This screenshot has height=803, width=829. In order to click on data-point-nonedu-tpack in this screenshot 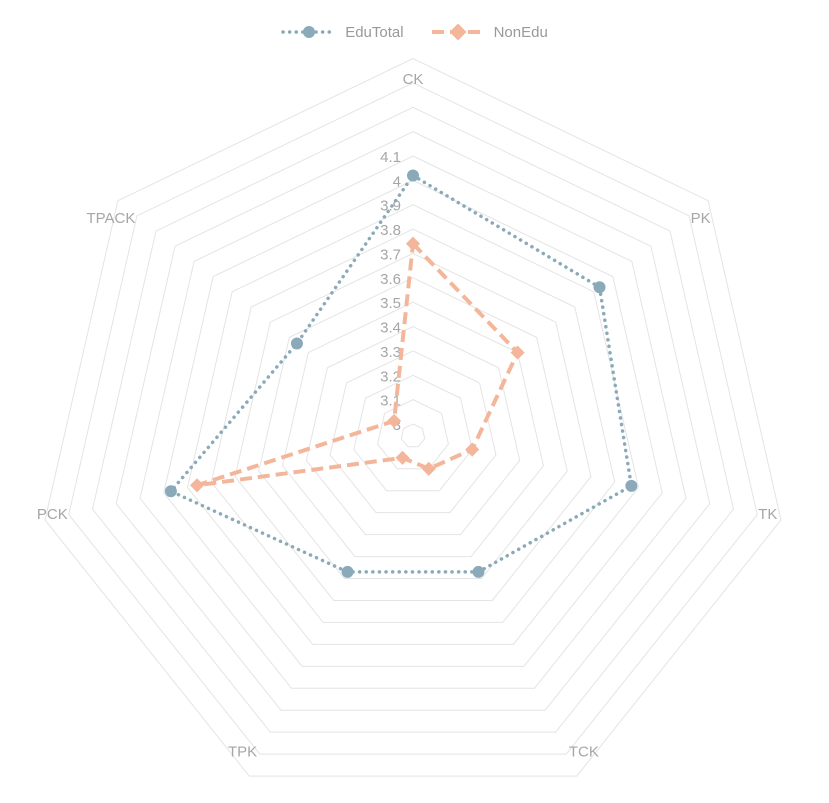, I will do `click(394, 420)`.